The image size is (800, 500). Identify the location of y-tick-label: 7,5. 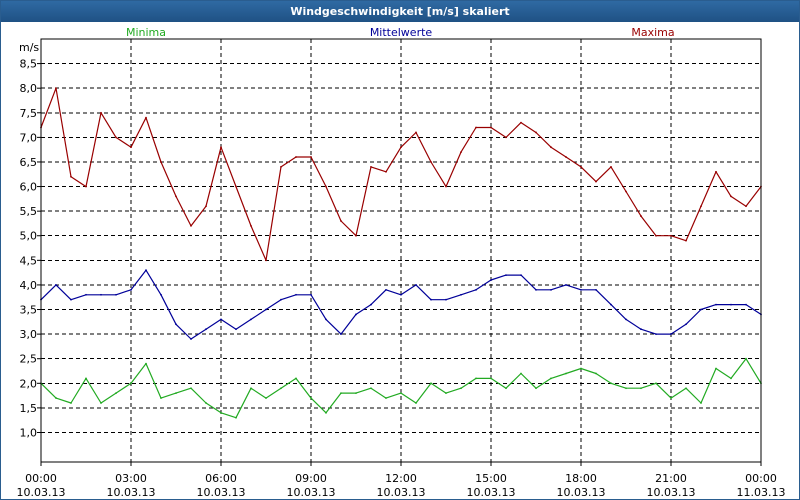
(29, 113).